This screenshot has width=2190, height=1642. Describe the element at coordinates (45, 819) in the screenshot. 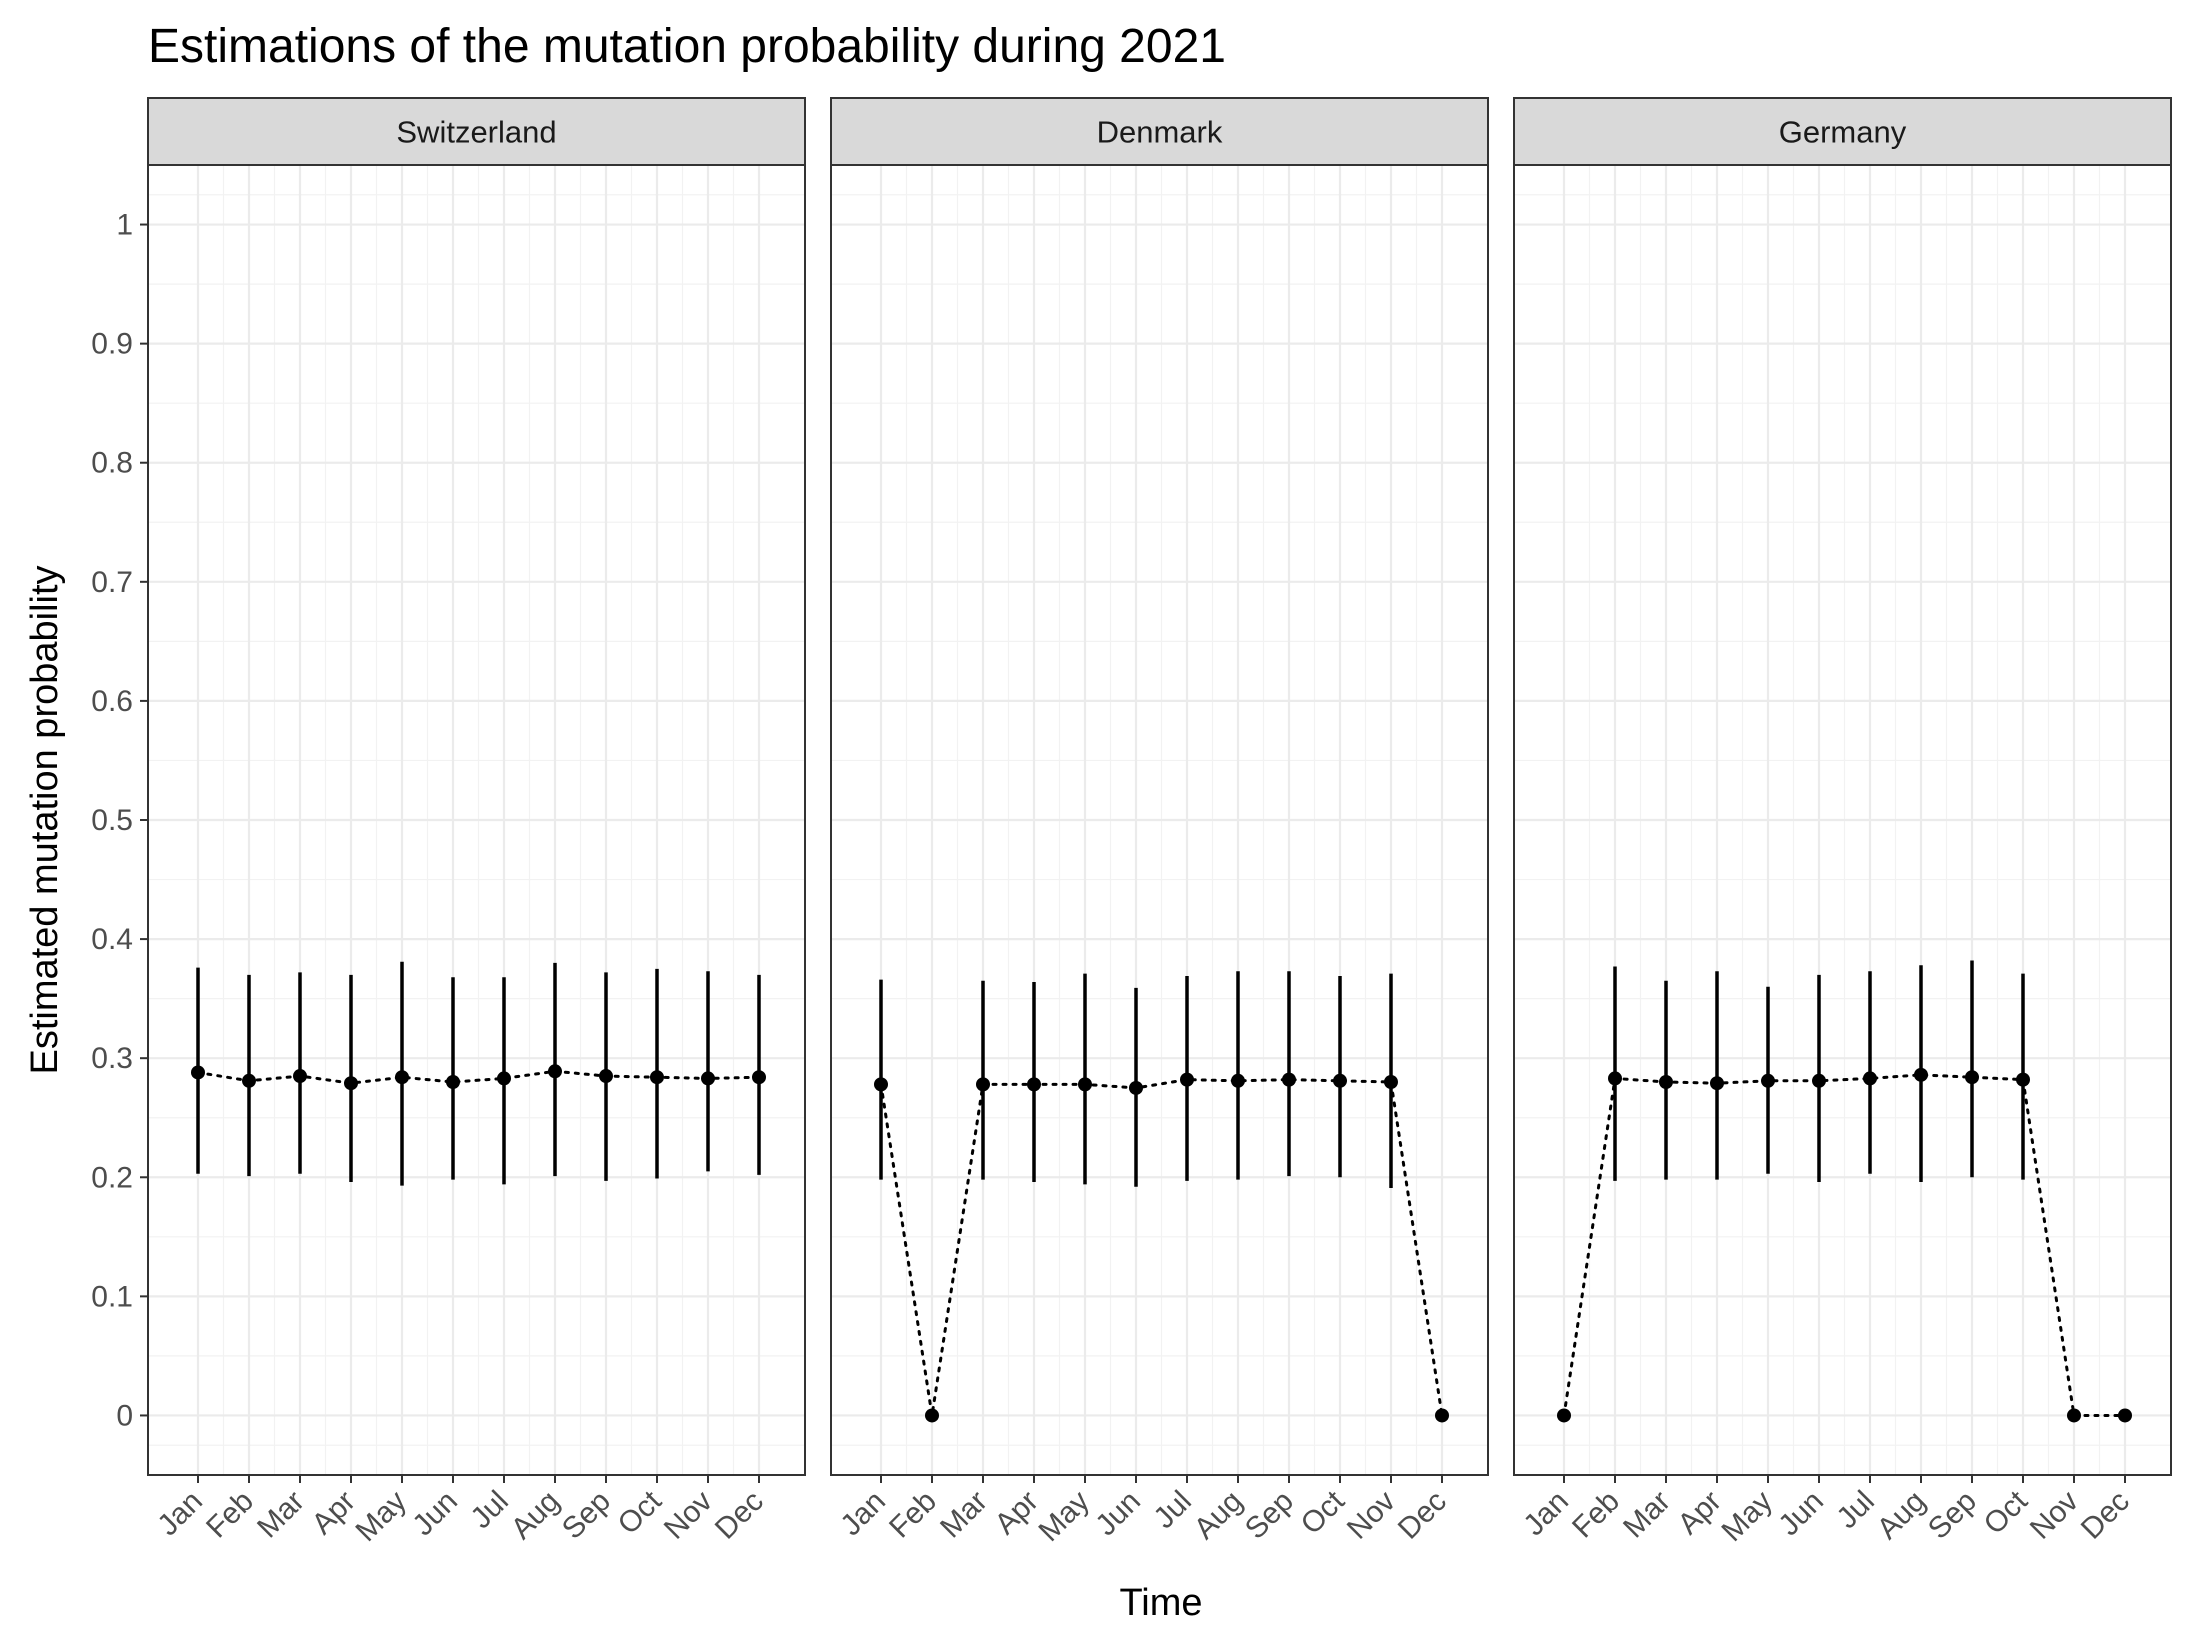

I see `y-axis-title: Estimated mutation probability` at that location.